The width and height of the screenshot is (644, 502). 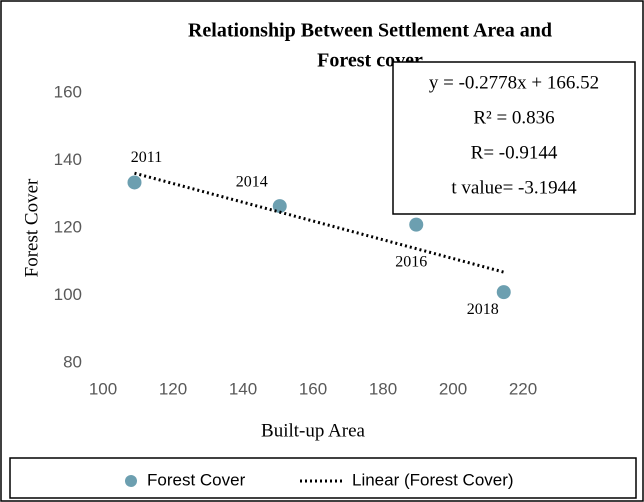 I want to click on legend-box, so click(x=323, y=478).